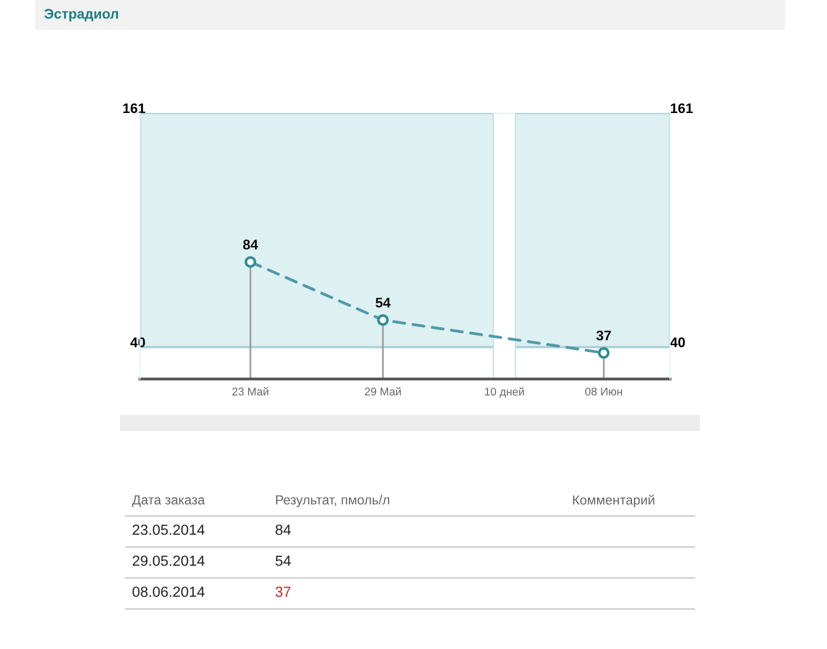 The width and height of the screenshot is (827, 649). Describe the element at coordinates (168, 501) in the screenshot. I see `text: Дата заказа` at that location.